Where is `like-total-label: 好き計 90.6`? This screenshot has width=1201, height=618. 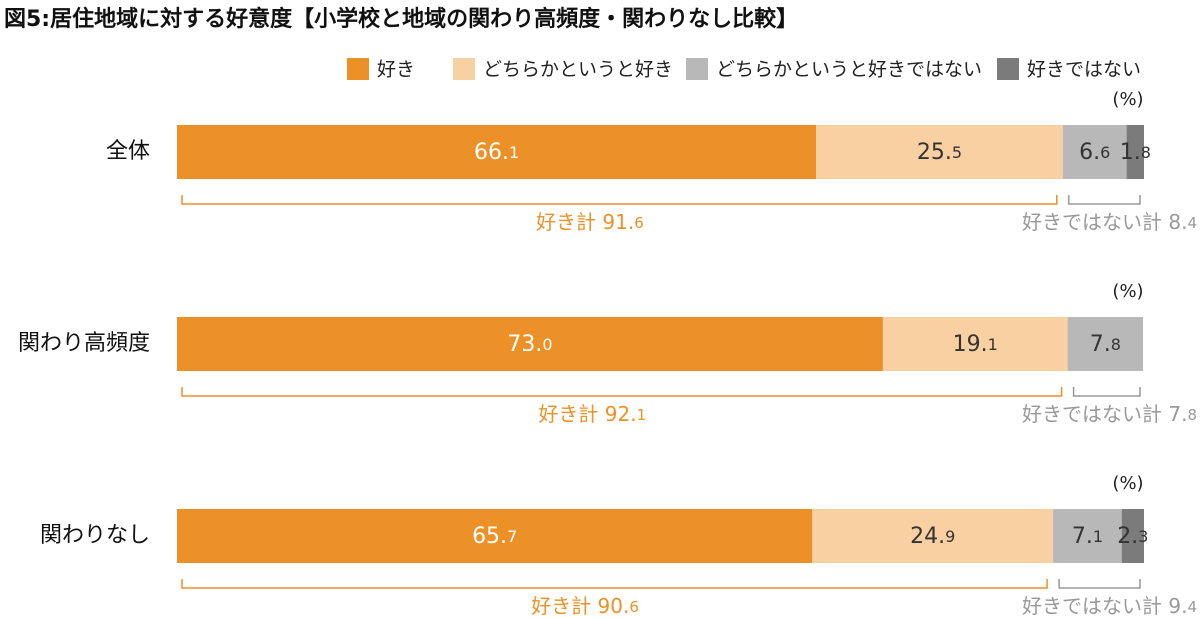 like-total-label: 好き計 90.6 is located at coordinates (585, 606).